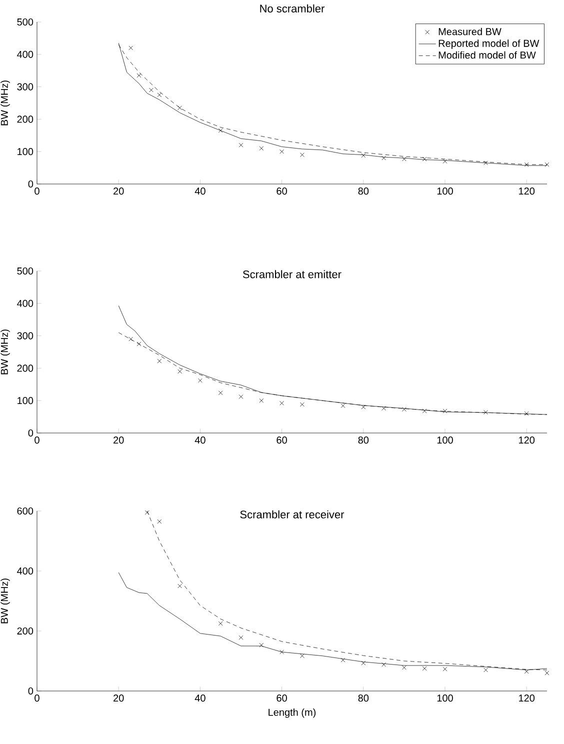 This screenshot has width=564, height=744. What do you see at coordinates (292, 514) in the screenshot?
I see `chart-title: Scrambler at receiver` at bounding box center [292, 514].